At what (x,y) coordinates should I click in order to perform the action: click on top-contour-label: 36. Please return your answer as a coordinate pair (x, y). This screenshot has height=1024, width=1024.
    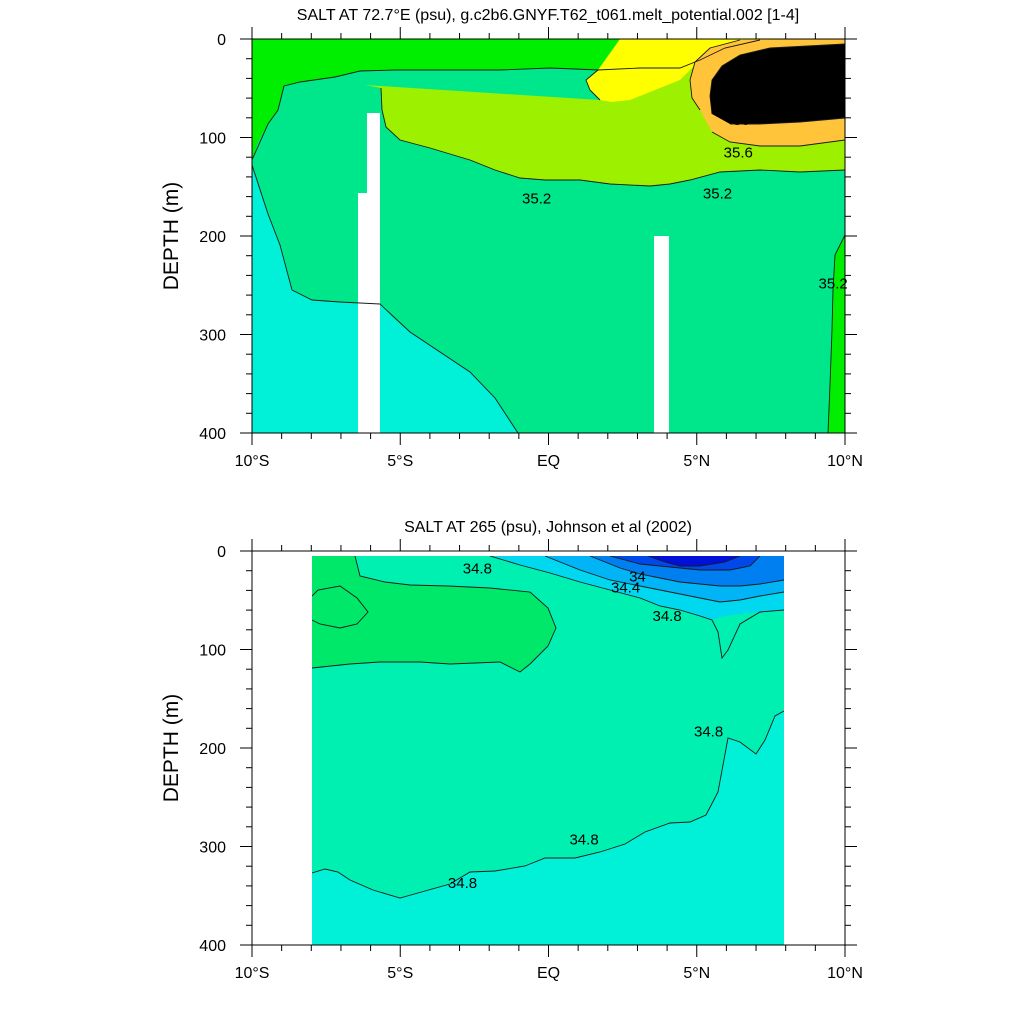
    Looking at the image, I should click on (741, 120).